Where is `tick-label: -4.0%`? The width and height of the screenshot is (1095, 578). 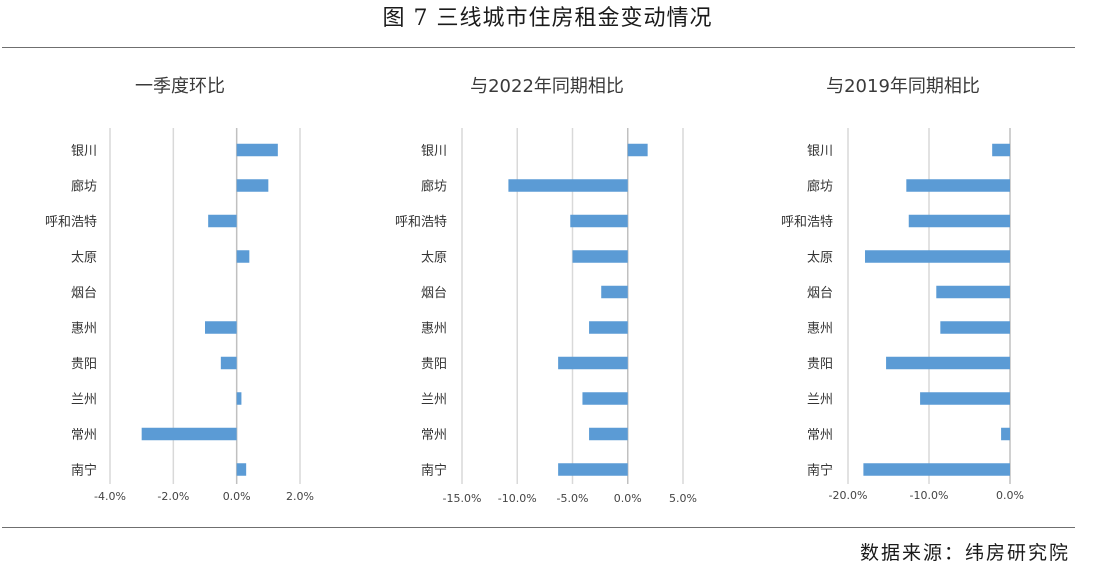
tick-label: -4.0% is located at coordinates (110, 496).